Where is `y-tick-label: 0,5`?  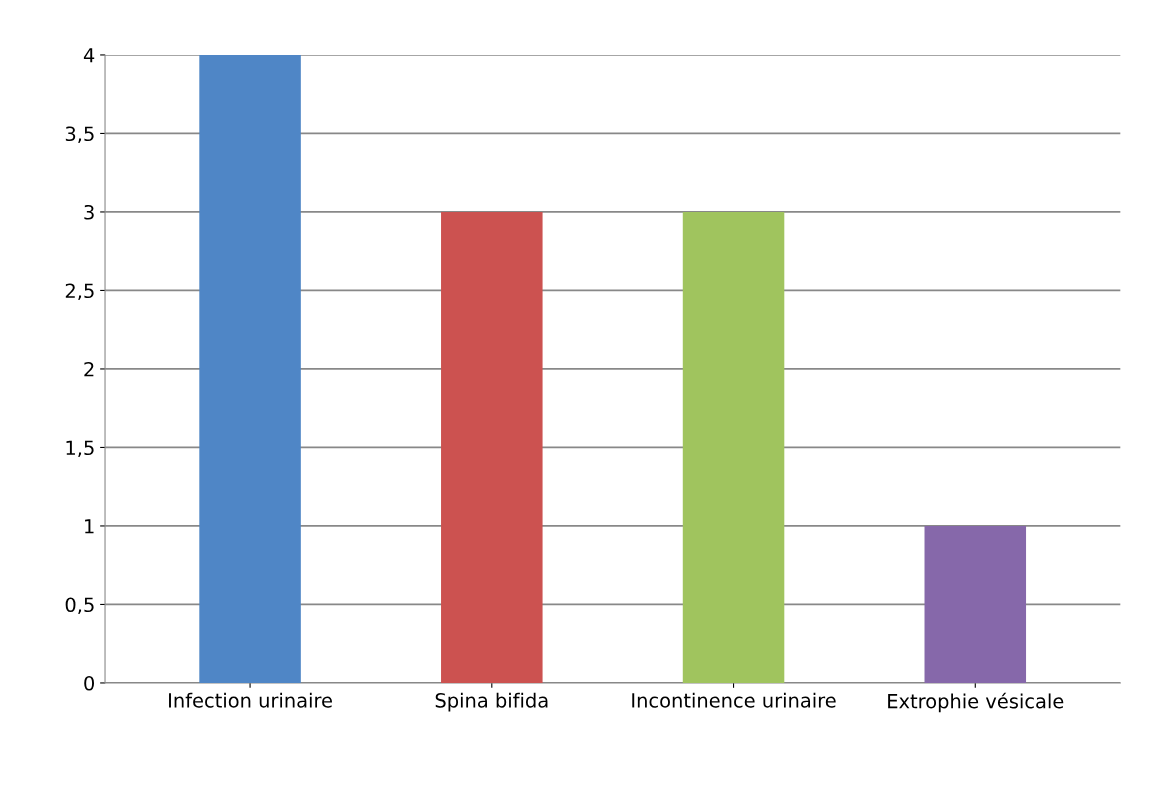
y-tick-label: 0,5 is located at coordinates (79, 606).